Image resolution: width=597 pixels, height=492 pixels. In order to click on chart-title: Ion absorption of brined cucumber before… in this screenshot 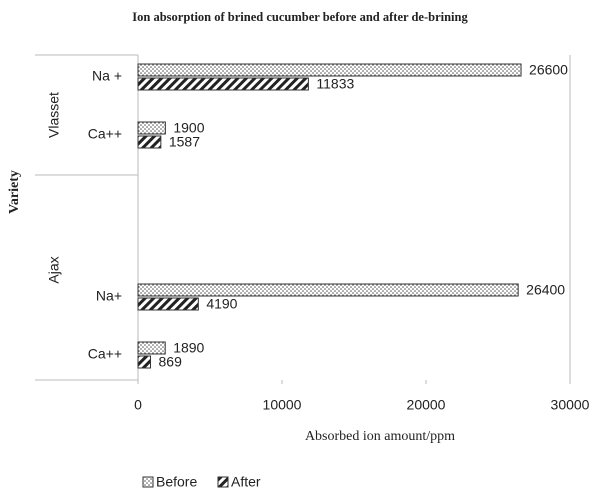, I will do `click(300, 17)`.